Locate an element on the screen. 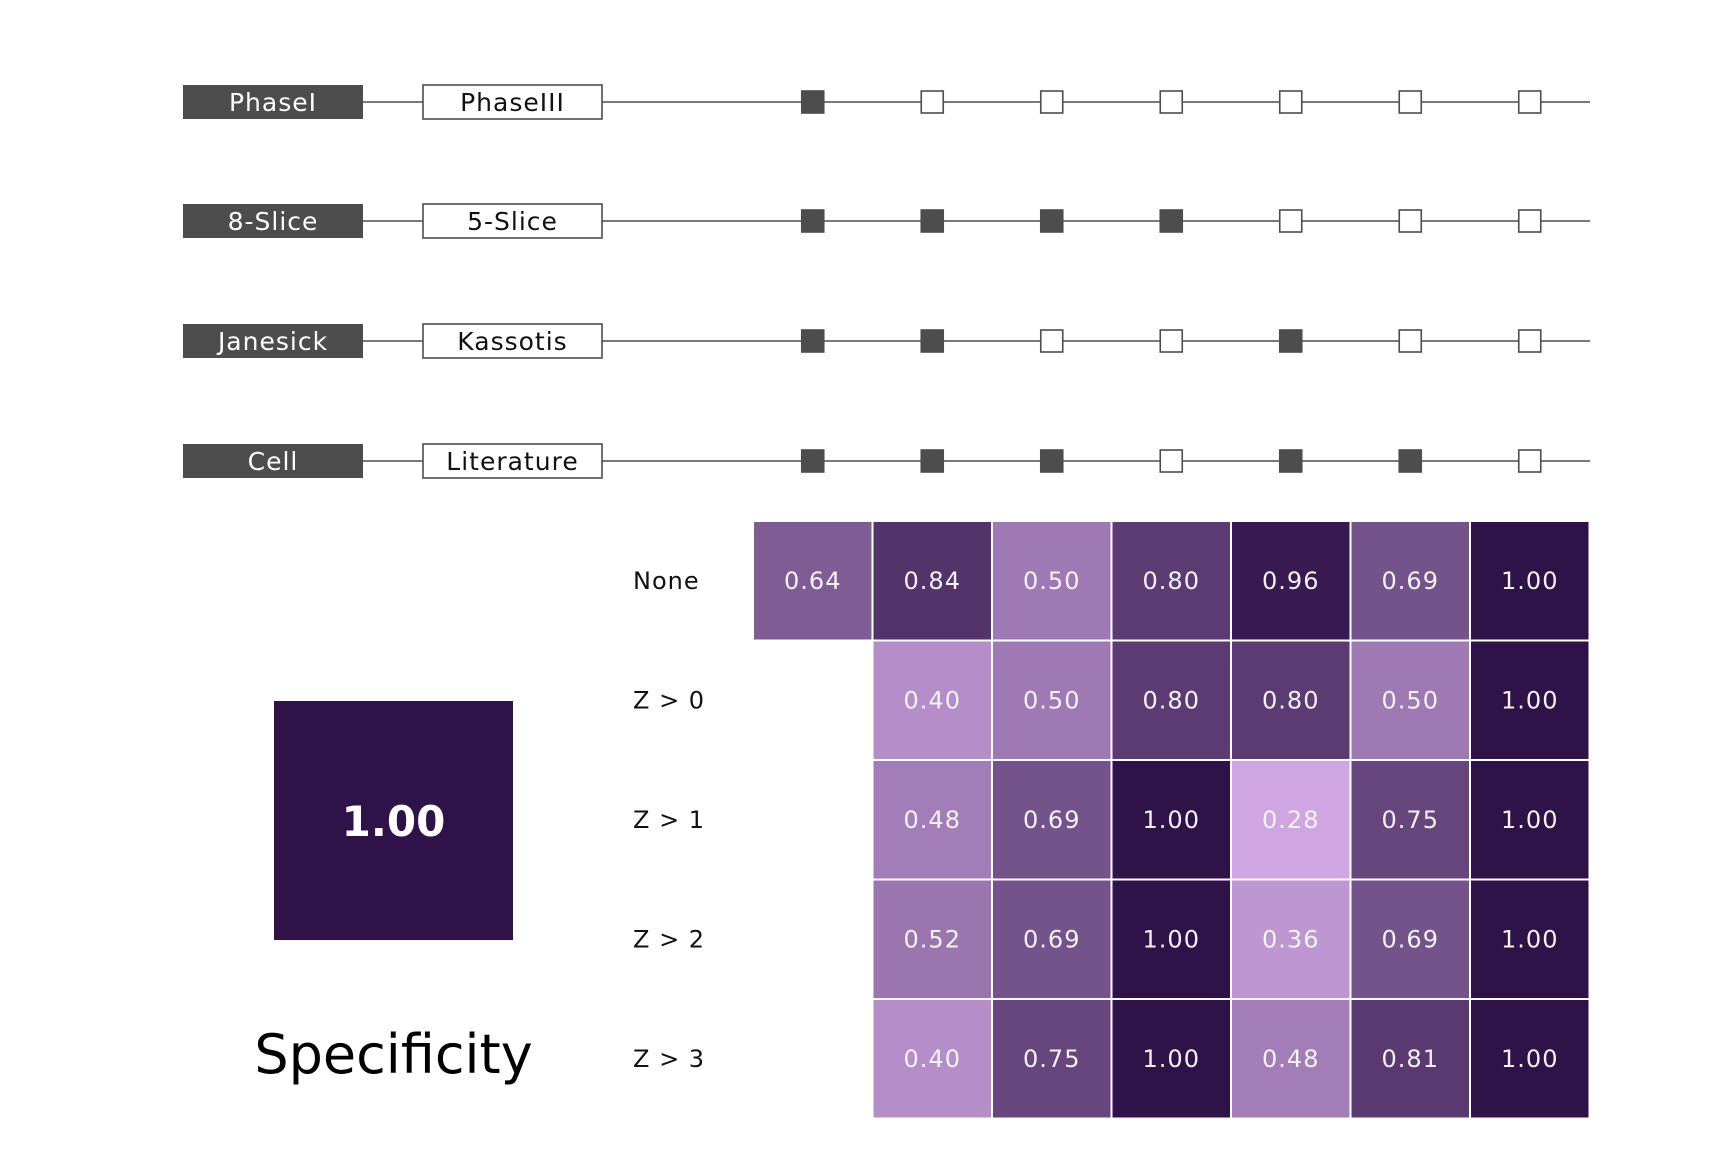 The image size is (1728, 1152). summary-panel: 1.00 Specificity is located at coordinates (393, 893).